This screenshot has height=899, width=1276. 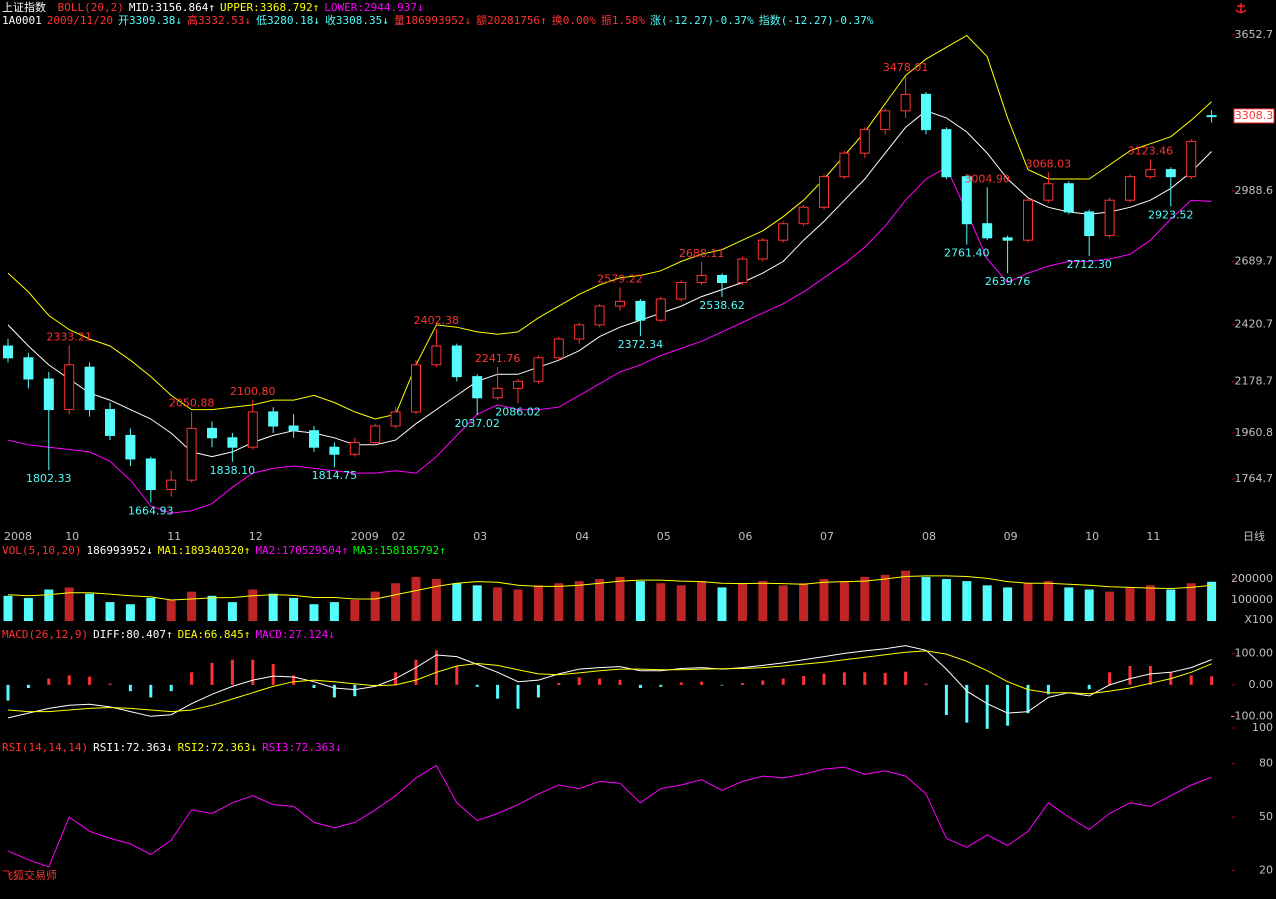 I want to click on legend-item: RSI2:72.363↓, so click(x=217, y=747).